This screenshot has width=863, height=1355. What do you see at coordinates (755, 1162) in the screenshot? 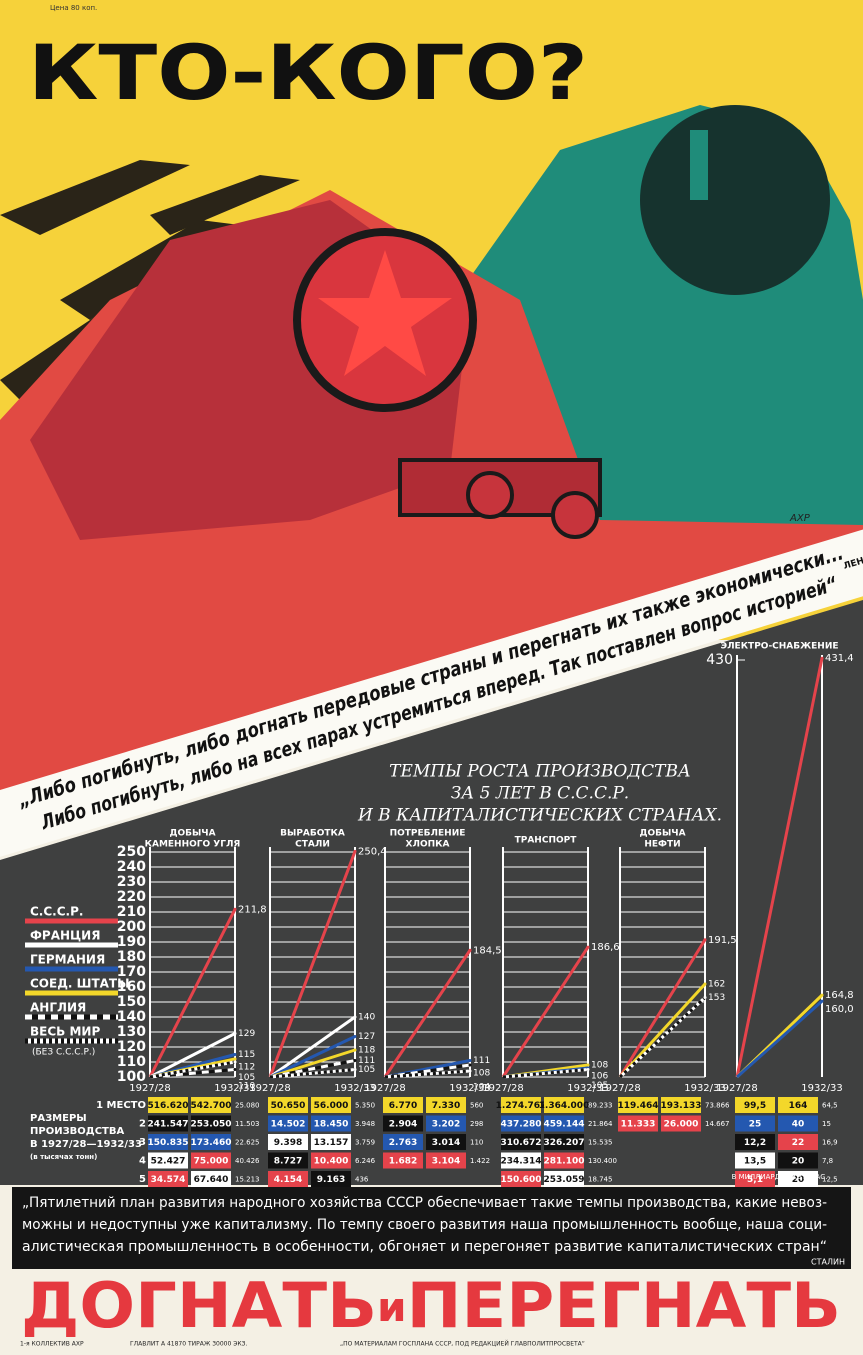
I see `table-value: 13,5` at bounding box center [755, 1162].